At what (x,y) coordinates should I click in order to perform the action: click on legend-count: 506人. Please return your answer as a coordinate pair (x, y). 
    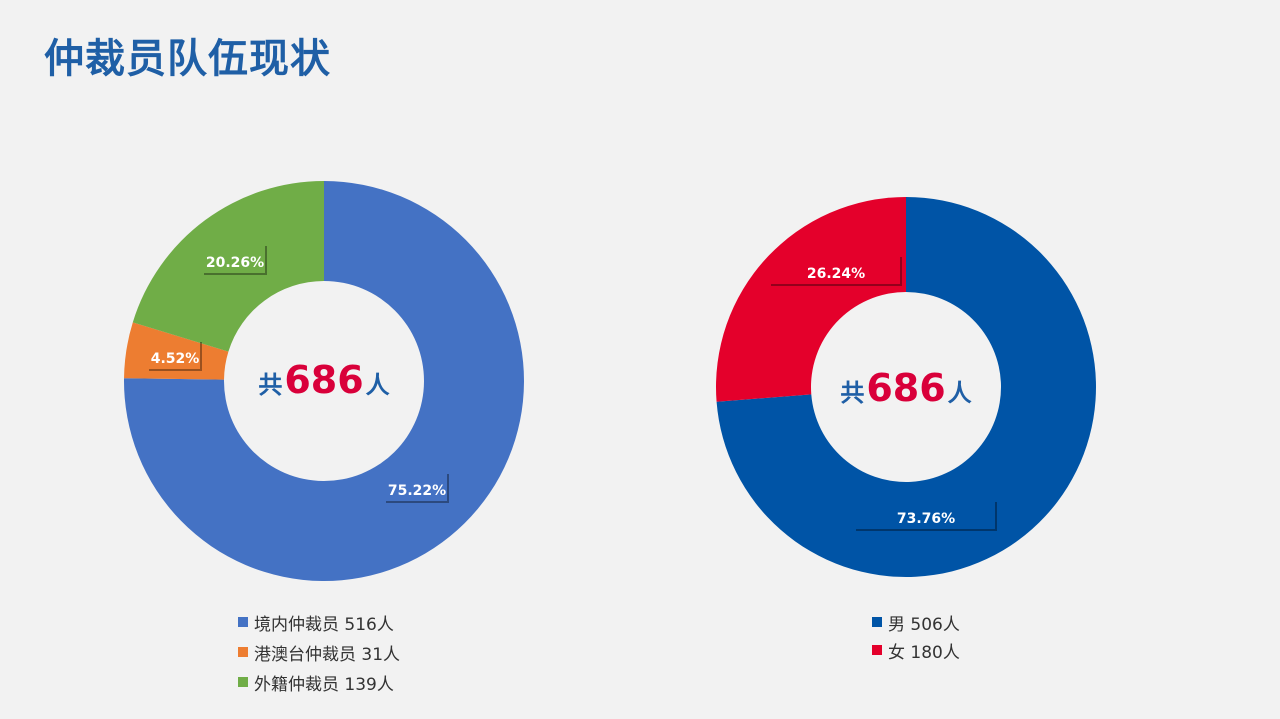
    Looking at the image, I should click on (935, 624).